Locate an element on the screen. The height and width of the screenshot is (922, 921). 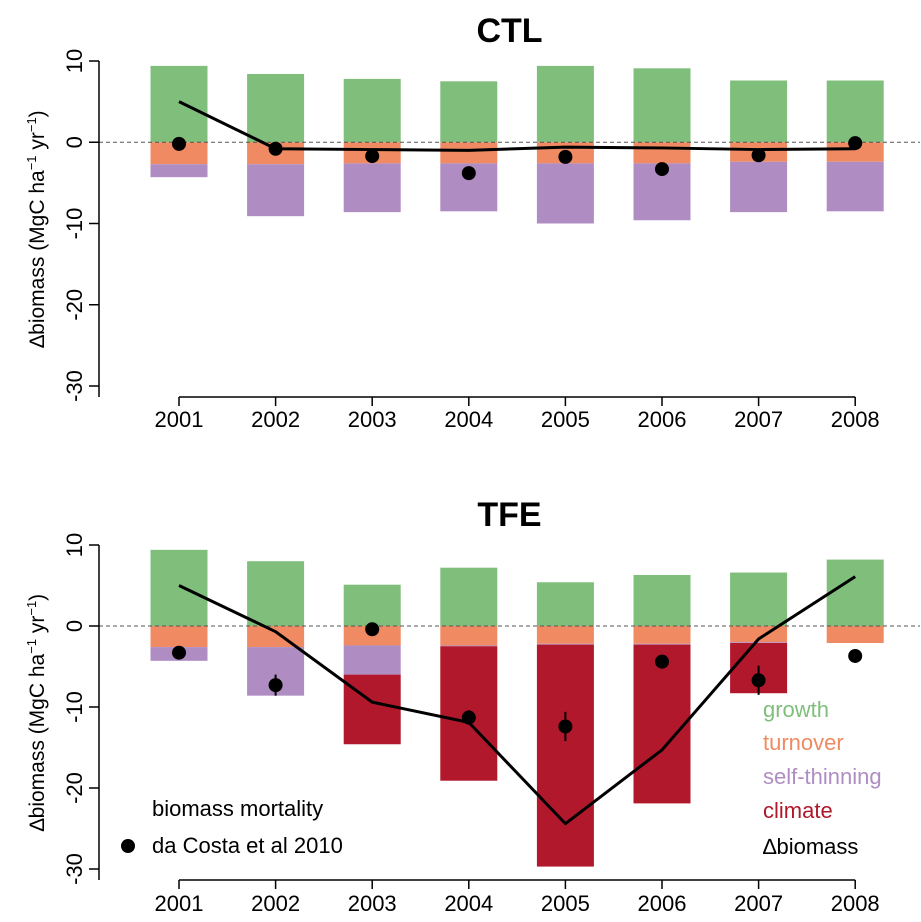
legend-item-selfthinning: self-thinning is located at coordinates (822, 776).